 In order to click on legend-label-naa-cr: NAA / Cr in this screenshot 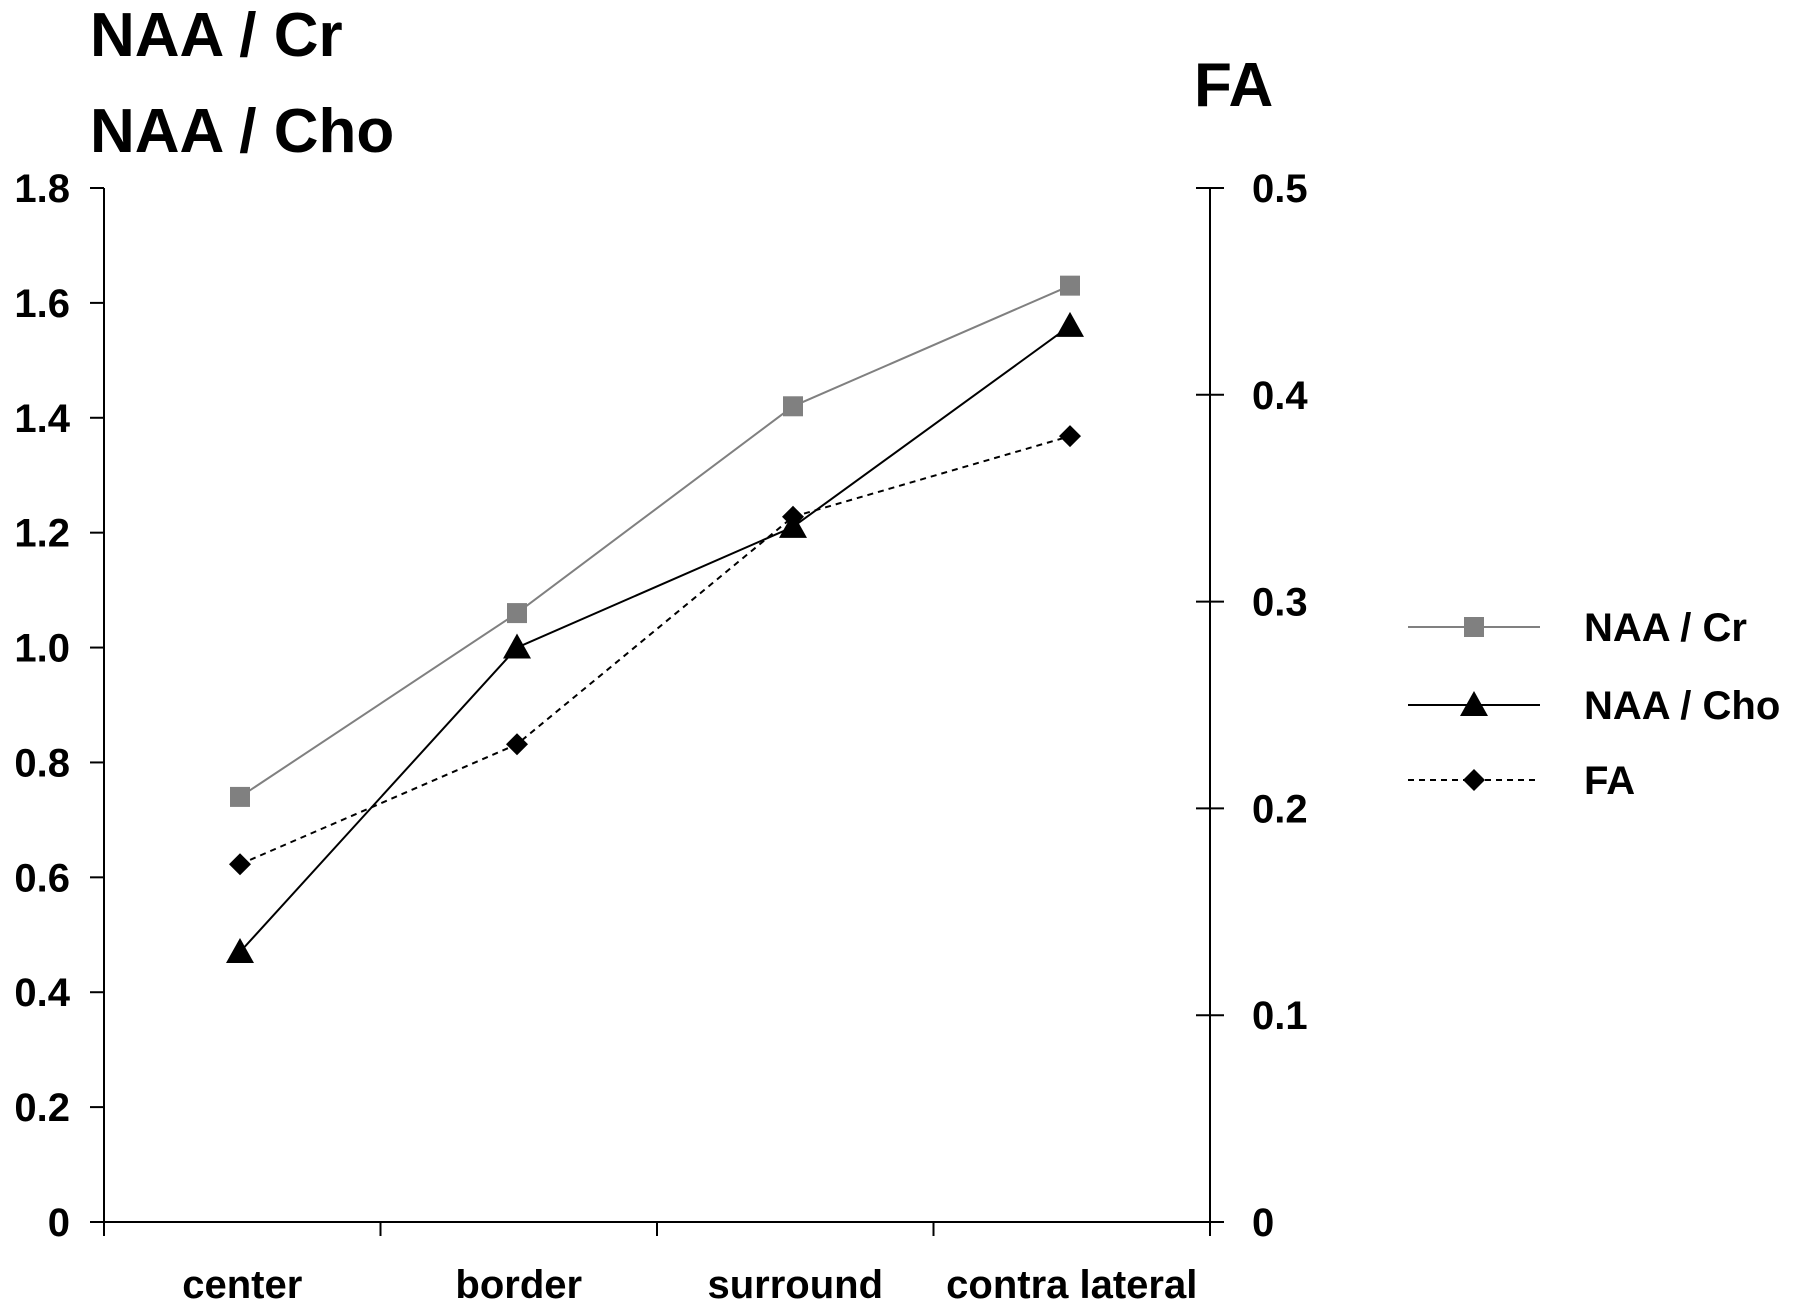, I will do `click(1665, 628)`.